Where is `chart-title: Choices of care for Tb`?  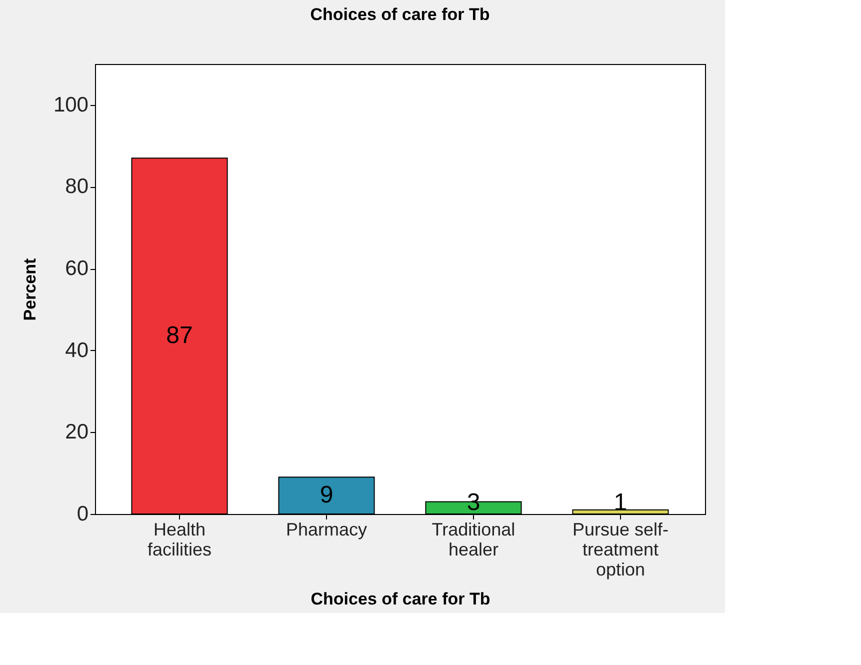 chart-title: Choices of care for Tb is located at coordinates (400, 14).